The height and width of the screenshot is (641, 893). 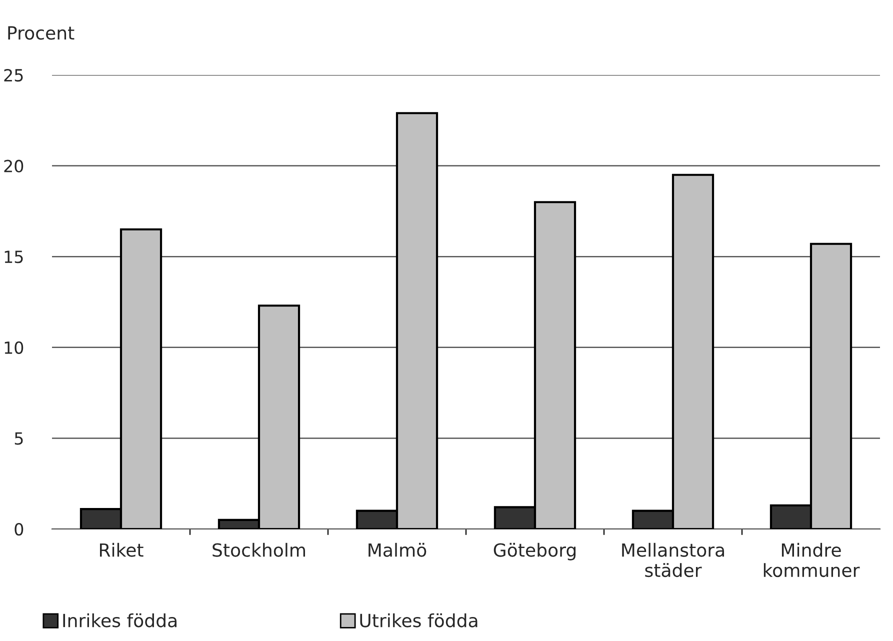 What do you see at coordinates (812, 560) in the screenshot?
I see `x-tick-label: Mindre kommuner` at bounding box center [812, 560].